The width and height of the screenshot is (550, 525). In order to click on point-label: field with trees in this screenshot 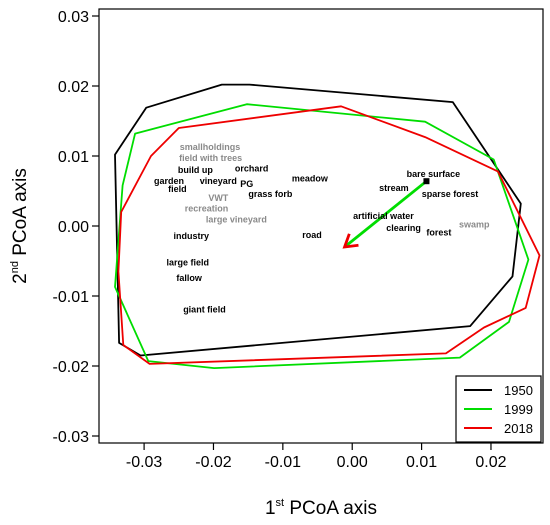, I will do `click(210, 158)`.